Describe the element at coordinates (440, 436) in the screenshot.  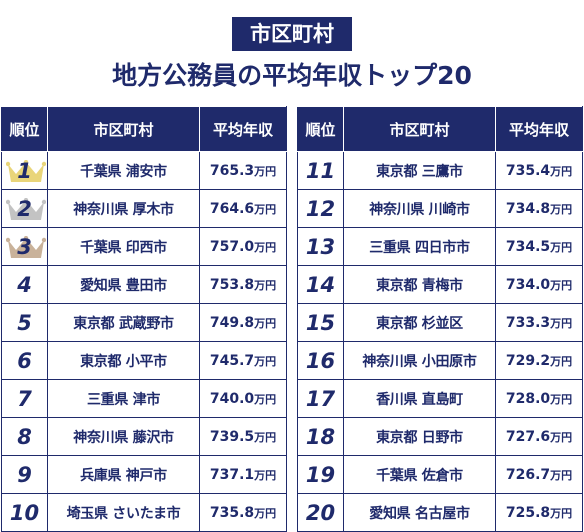
I see `table-row: 18 東京都 日野市 727.6万円` at that location.